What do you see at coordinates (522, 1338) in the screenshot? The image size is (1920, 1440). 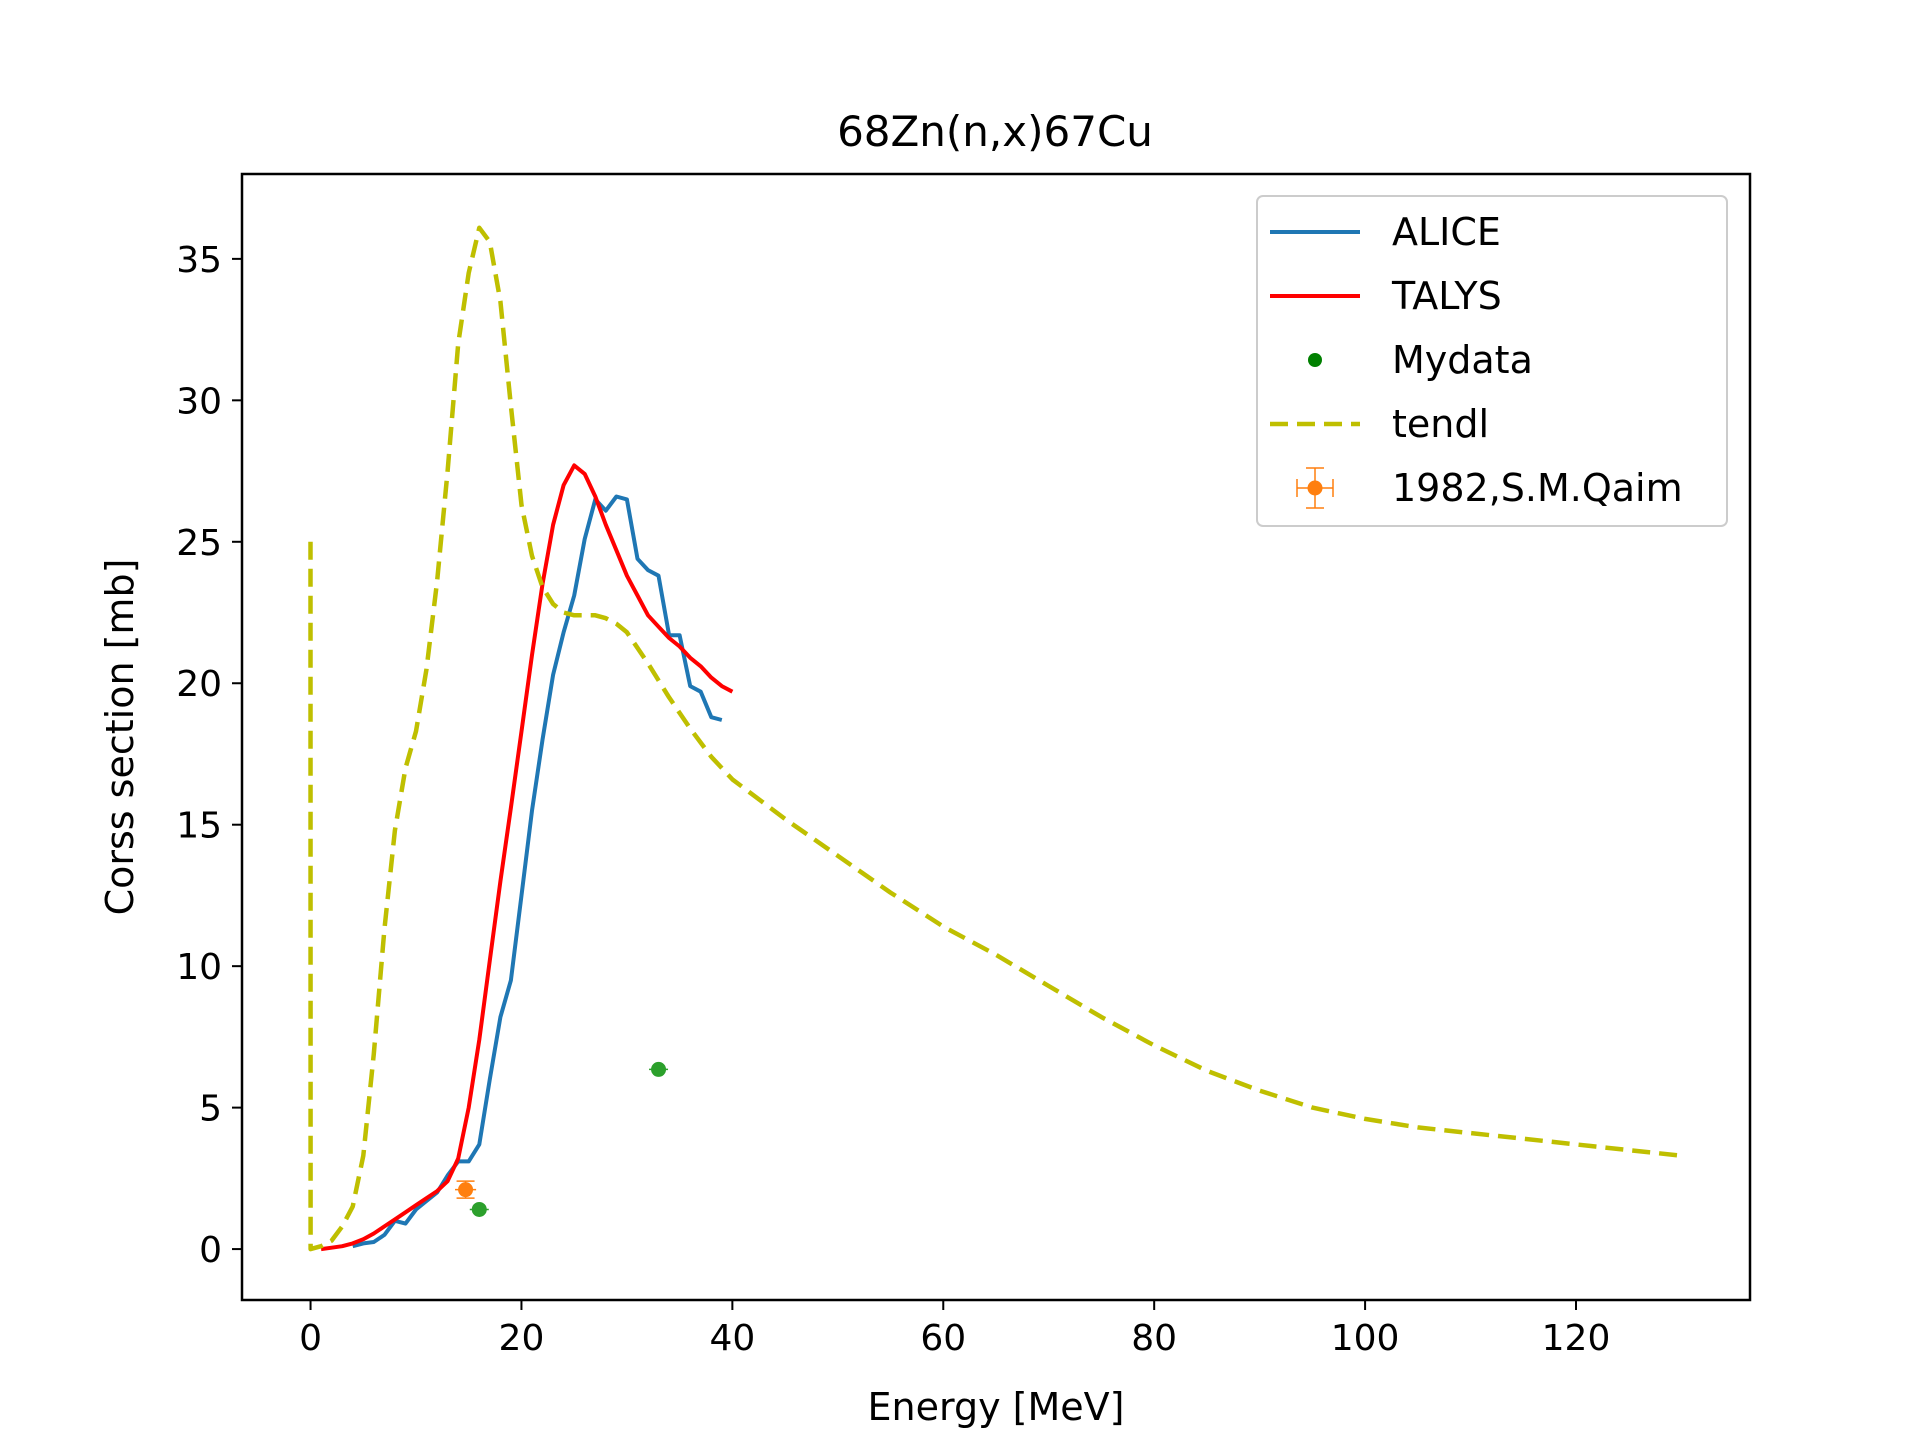 I see `x-tick-label: 20` at bounding box center [522, 1338].